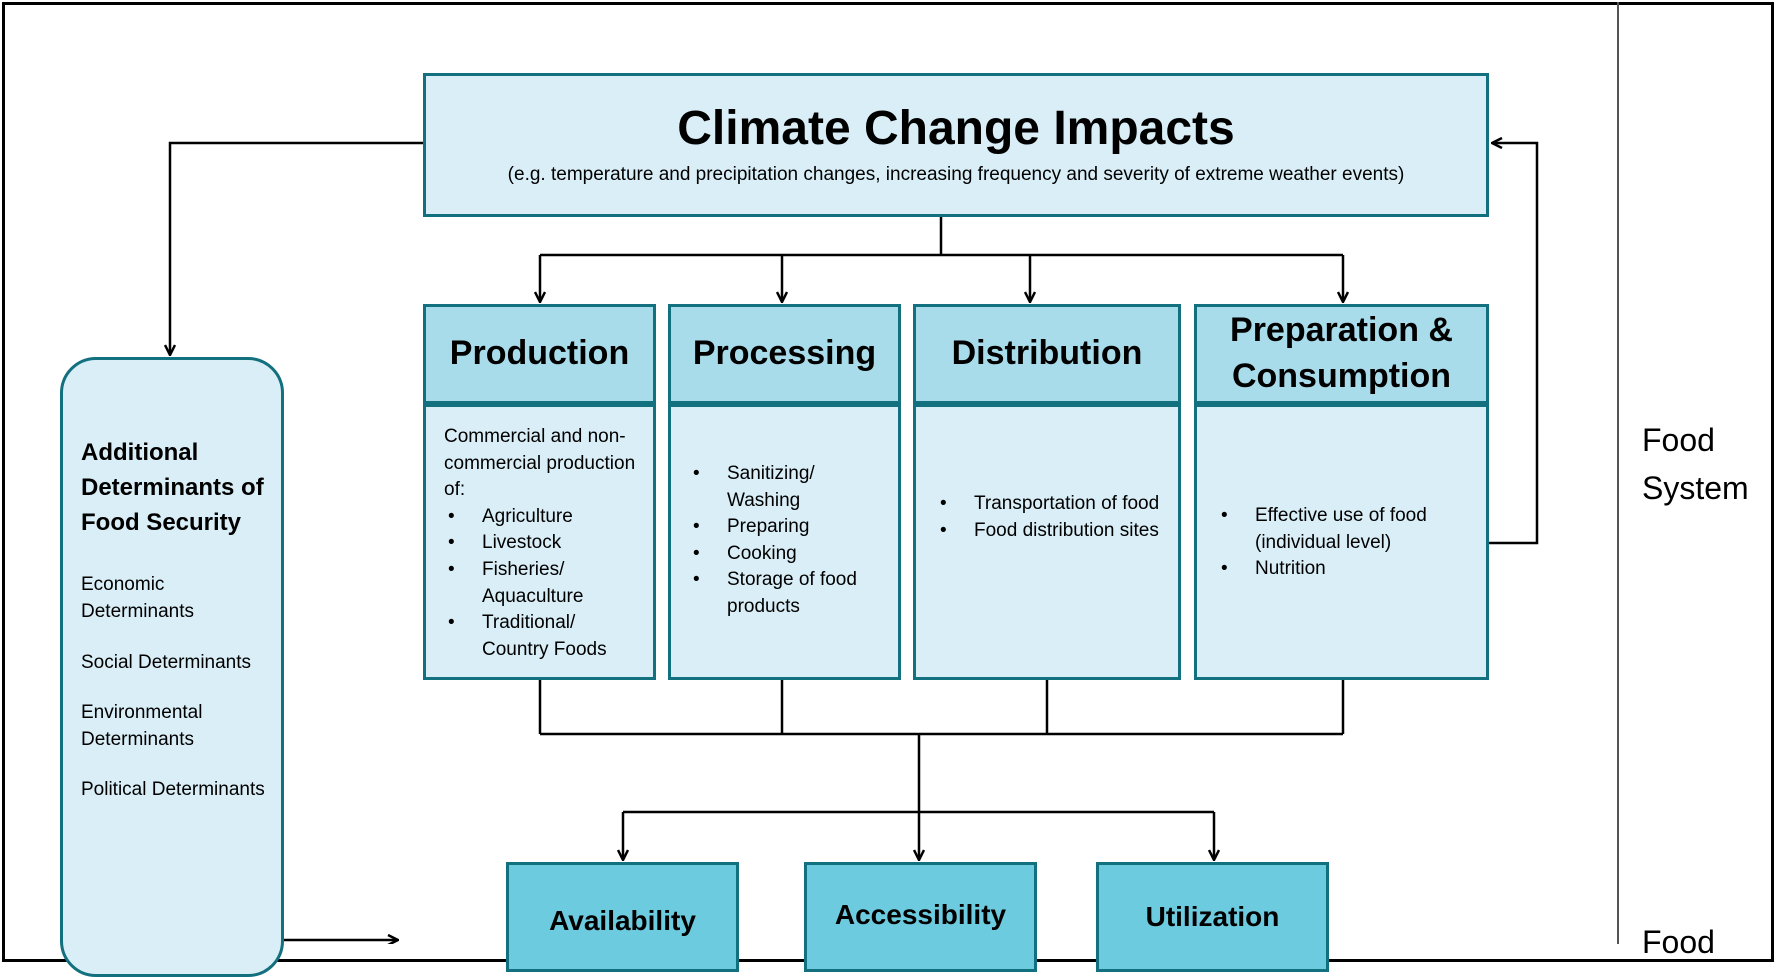 Image resolution: width=1780 pixels, height=977 pixels. I want to click on production-title: Production, so click(539, 353).